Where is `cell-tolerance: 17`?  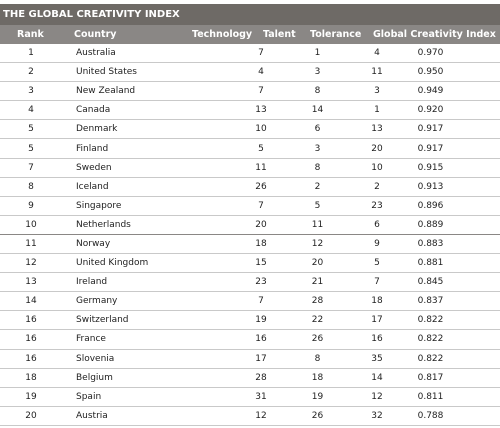
cell-tolerance: 17 is located at coordinates (370, 320).